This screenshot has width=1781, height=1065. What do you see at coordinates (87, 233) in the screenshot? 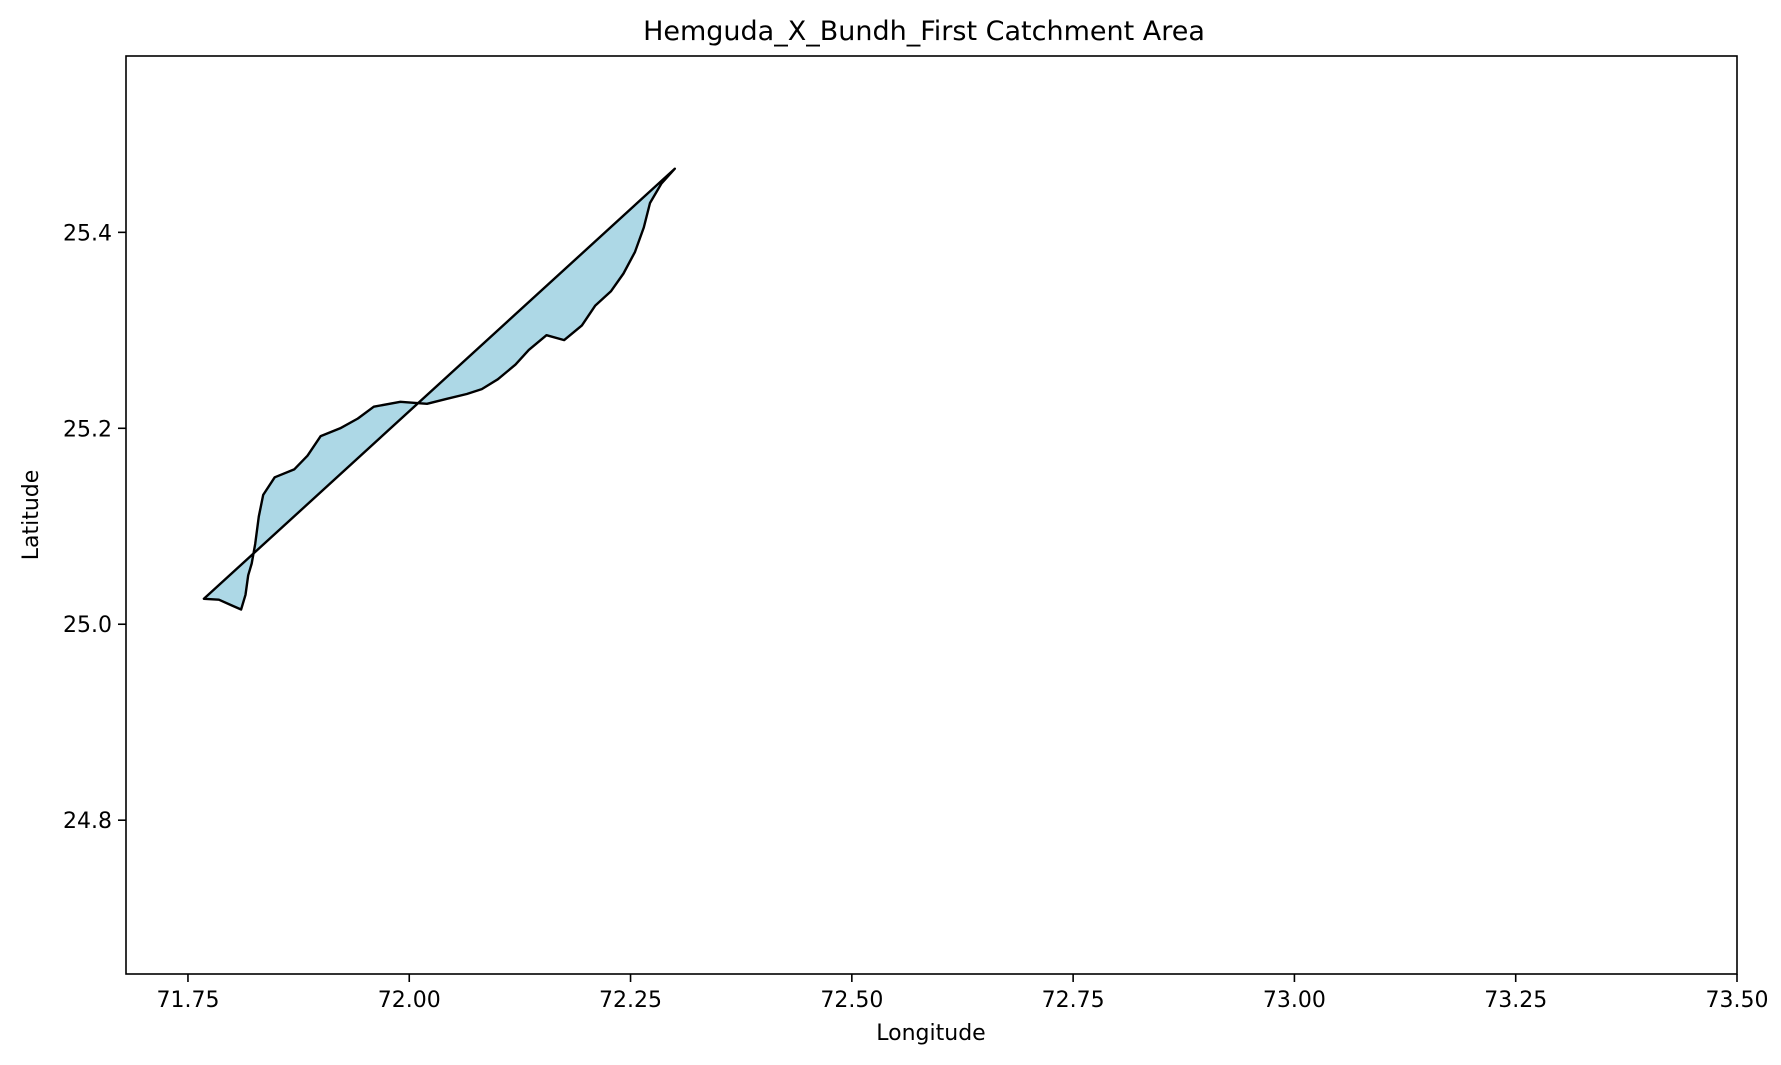
I see `y-tick-label: 25.4` at bounding box center [87, 233].